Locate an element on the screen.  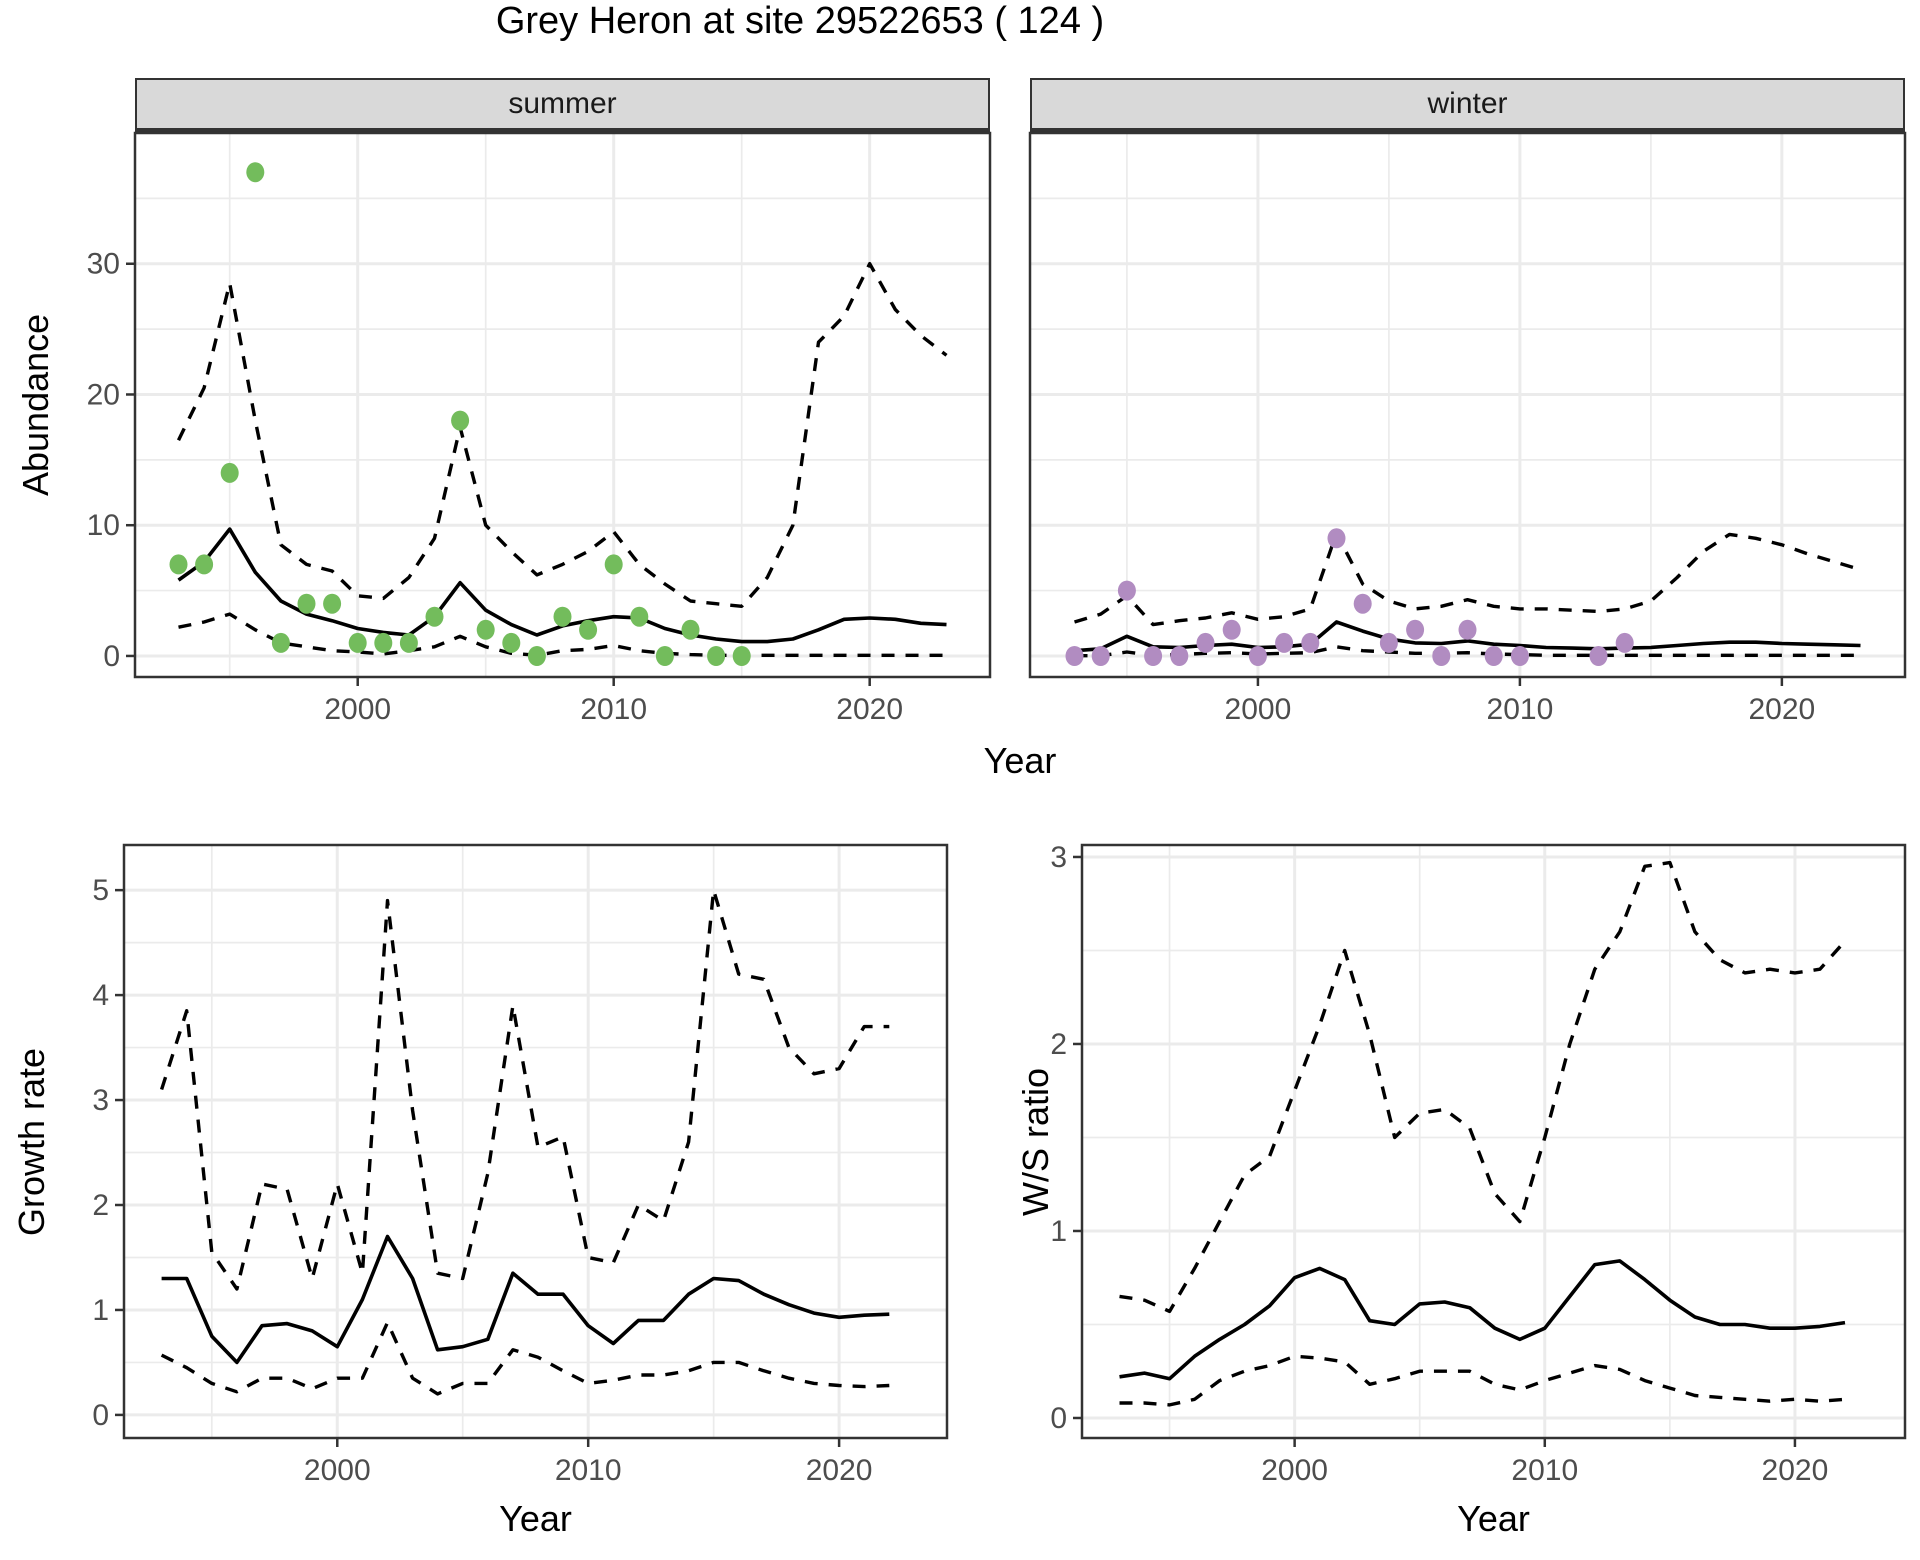
chart-title: Grey Heron at site 29522653 ( 124 ) is located at coordinates (800, 21).